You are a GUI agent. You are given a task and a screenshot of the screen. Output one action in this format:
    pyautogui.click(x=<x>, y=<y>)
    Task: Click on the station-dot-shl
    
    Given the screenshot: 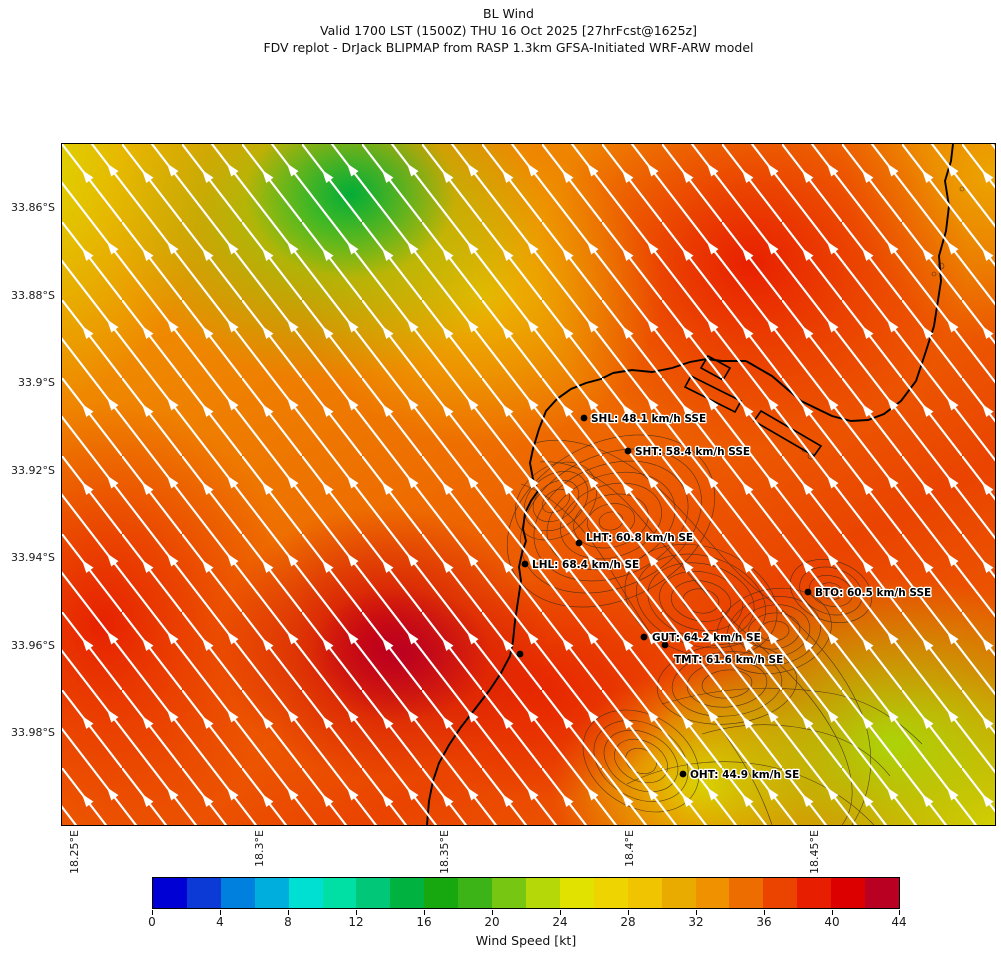 What is the action you would take?
    pyautogui.click(x=584, y=418)
    